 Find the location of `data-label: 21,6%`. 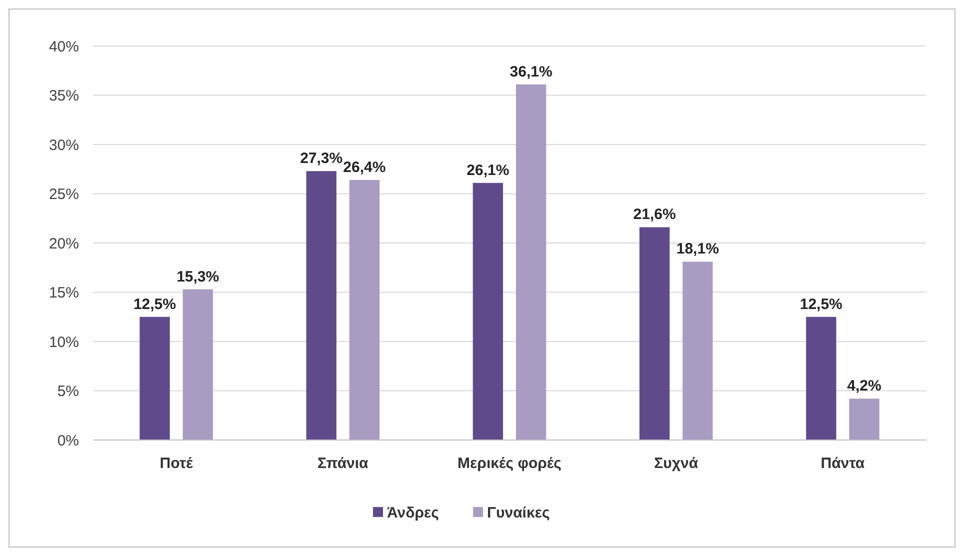

data-label: 21,6% is located at coordinates (654, 215).